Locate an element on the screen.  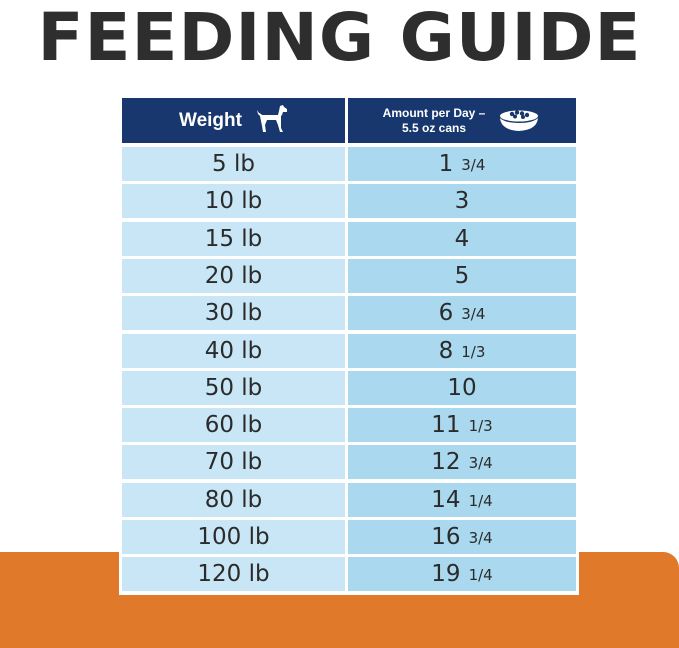
amount-cell: 11 1/3 is located at coordinates (462, 425).